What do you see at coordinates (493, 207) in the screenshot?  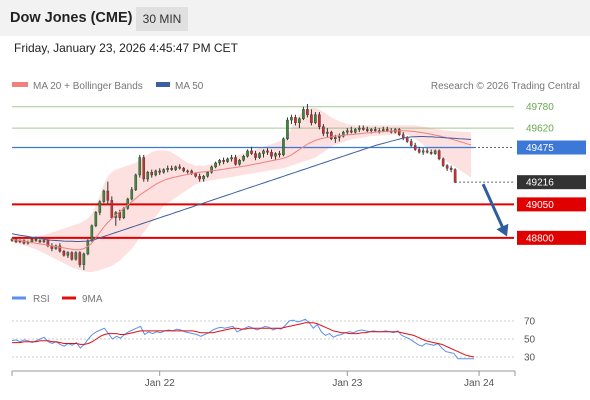 I see `forecast-arrow-shaft` at bounding box center [493, 207].